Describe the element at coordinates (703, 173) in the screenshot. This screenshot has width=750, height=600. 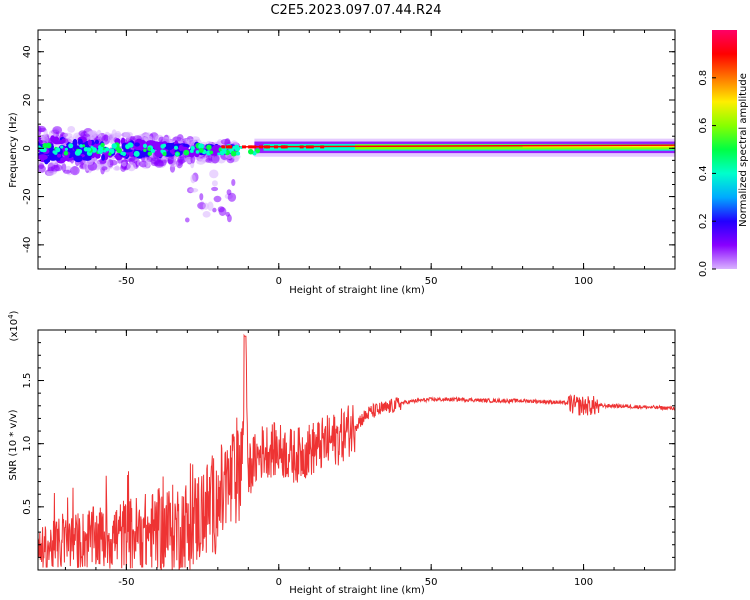
I see `colorbar-tick-label: 0.4` at that location.